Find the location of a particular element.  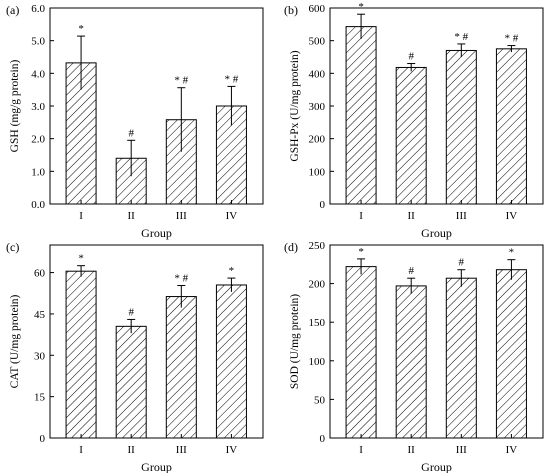

panel-label: (b) is located at coordinates (291, 10).